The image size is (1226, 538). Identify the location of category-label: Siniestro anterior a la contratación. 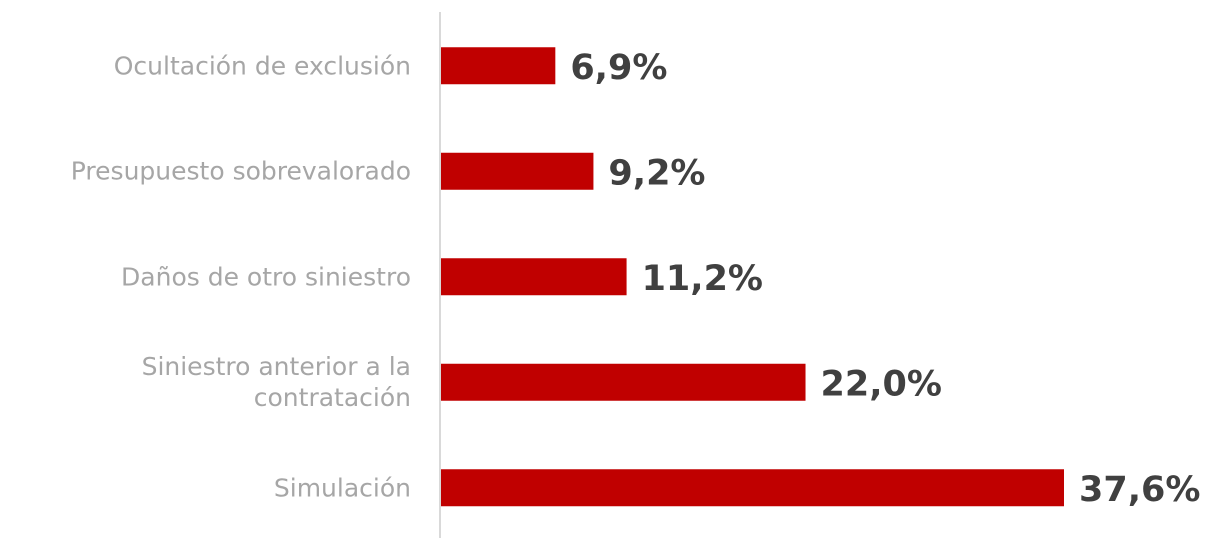
(276, 382).